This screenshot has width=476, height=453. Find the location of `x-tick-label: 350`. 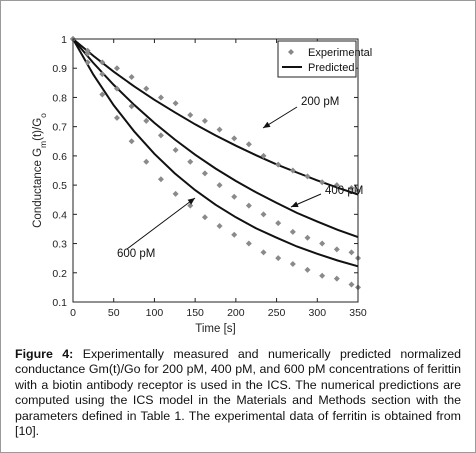

x-tick-label: 350 is located at coordinates (358, 313).